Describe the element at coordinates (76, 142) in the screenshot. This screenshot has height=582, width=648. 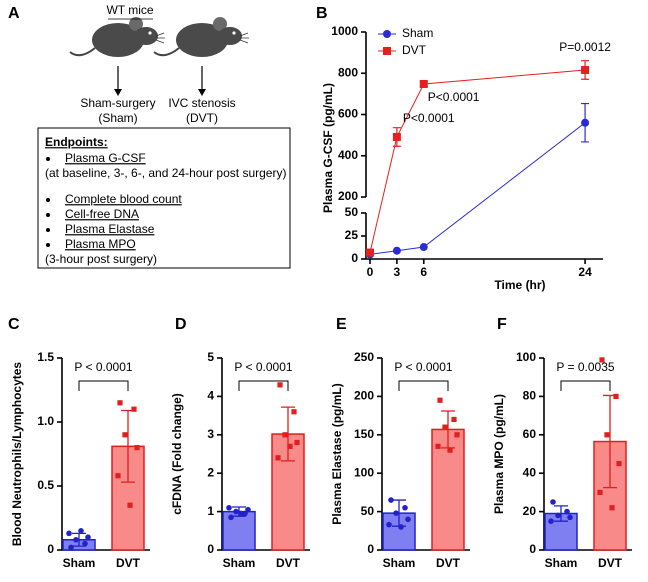
I see `endpoints-title: Endpoints:` at that location.